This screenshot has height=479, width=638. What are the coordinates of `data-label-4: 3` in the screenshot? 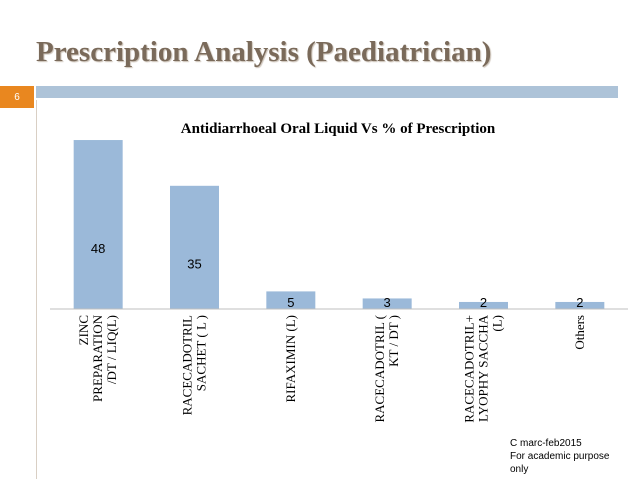 It's located at (387, 302).